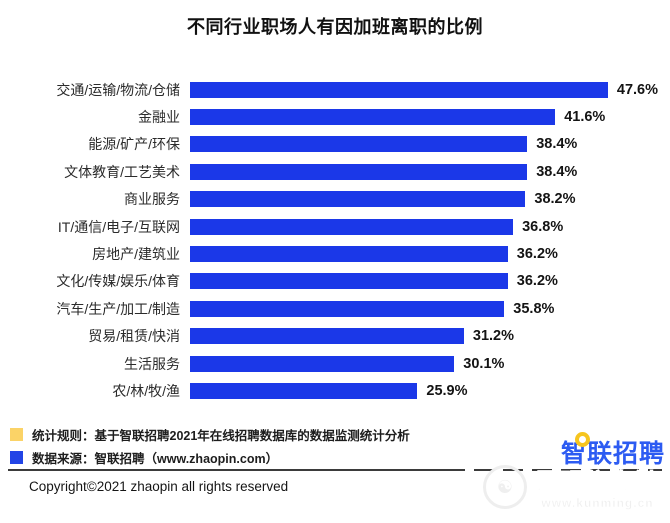 The image size is (670, 523). Describe the element at coordinates (16, 457) in the screenshot. I see `legend-swatch-blue` at that location.